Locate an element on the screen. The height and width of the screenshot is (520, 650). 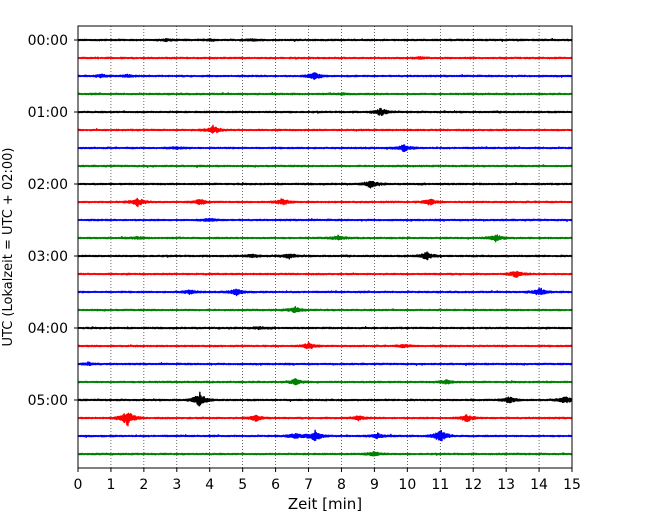
y-tick-label: 02:00 is located at coordinates (48, 185).